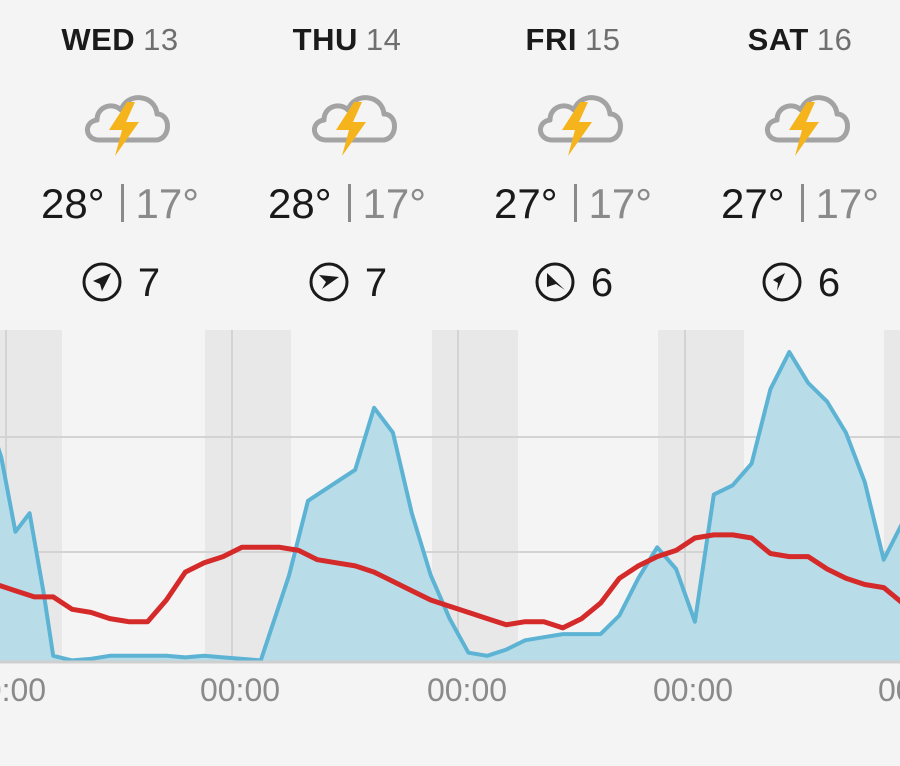 The height and width of the screenshot is (766, 900). What do you see at coordinates (98, 39) in the screenshot?
I see `day-name: WED` at bounding box center [98, 39].